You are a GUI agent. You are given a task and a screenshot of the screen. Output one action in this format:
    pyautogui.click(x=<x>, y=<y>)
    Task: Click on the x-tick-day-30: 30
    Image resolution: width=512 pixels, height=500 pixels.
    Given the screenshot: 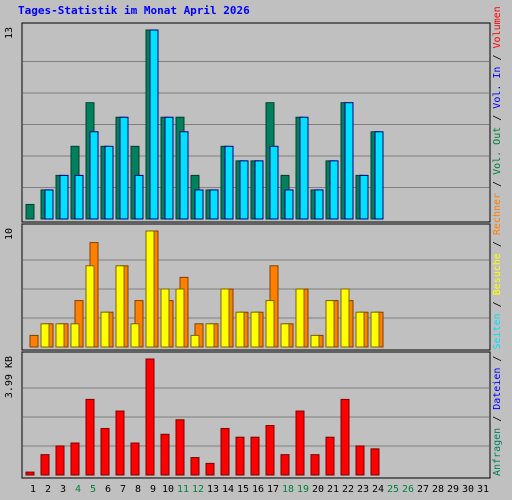 What is the action you would take?
    pyautogui.click(x=468, y=489)
    